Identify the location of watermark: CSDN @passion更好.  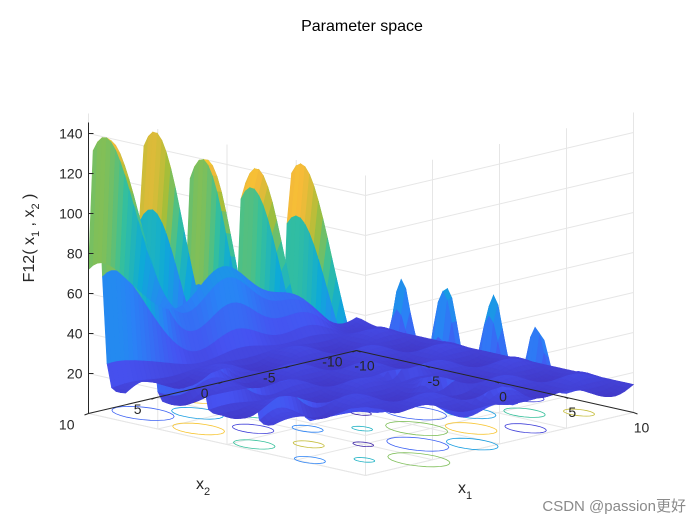
(614, 506).